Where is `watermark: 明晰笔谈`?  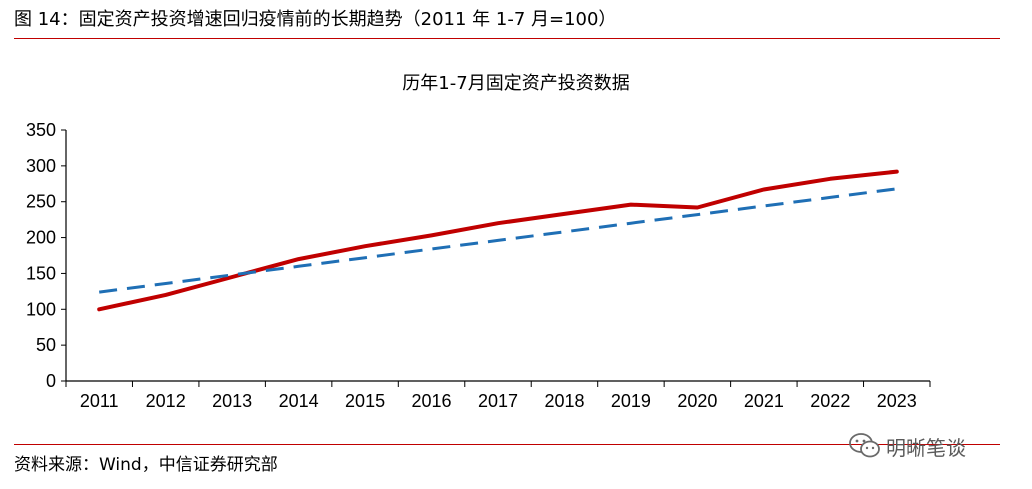 watermark: 明晰笔谈 is located at coordinates (907, 446).